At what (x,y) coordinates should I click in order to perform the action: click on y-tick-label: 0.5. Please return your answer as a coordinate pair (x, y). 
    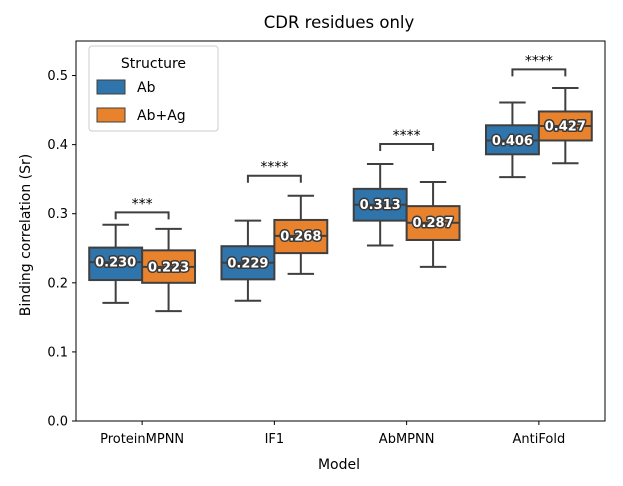
    Looking at the image, I should click on (57, 76).